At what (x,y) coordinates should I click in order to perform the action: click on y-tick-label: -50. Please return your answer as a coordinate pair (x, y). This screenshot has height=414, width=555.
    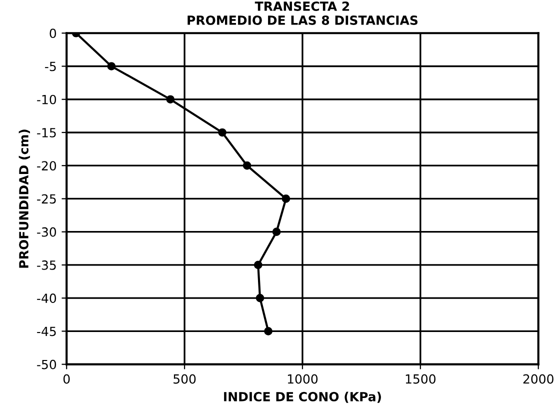
    Looking at the image, I should click on (46, 365).